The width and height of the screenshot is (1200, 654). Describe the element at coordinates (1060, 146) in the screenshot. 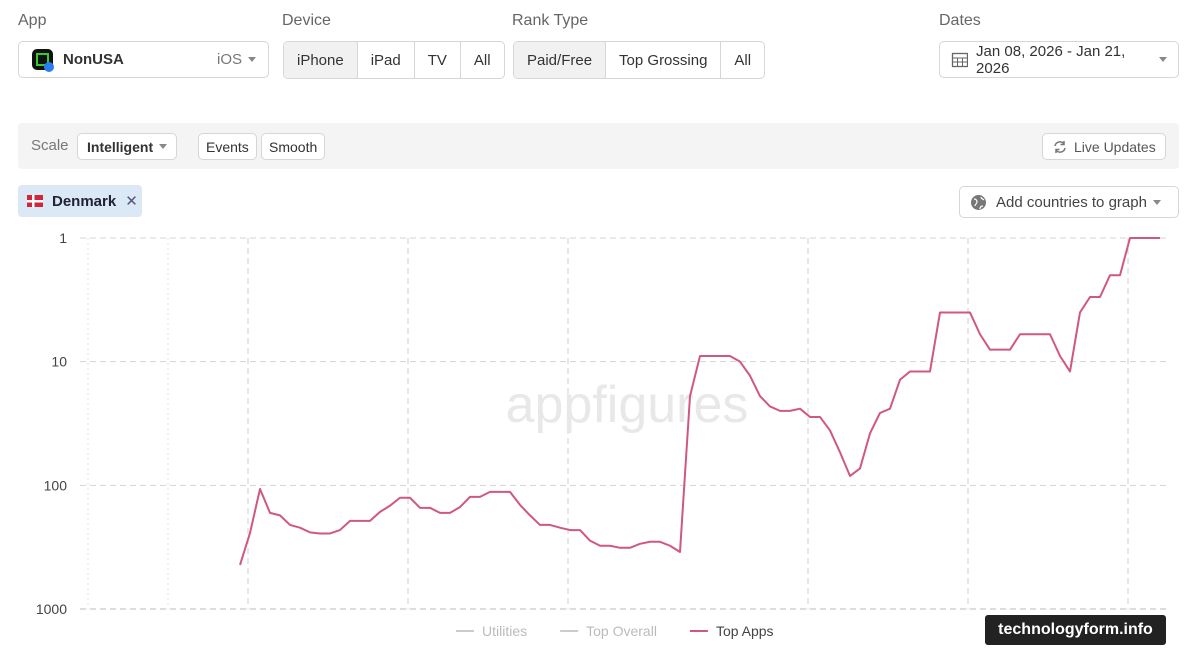

I see `refresh-icon` at that location.